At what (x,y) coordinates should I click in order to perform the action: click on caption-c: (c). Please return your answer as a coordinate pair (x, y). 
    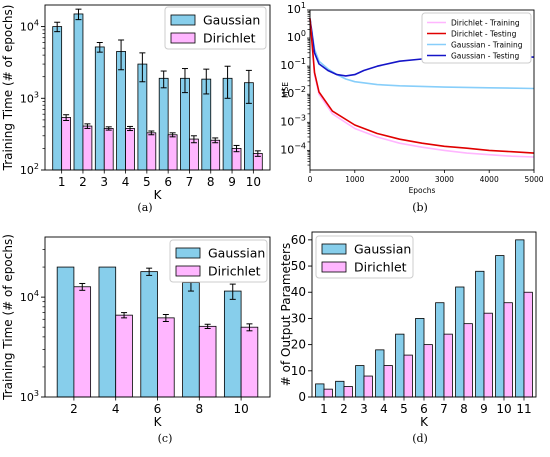
    Looking at the image, I should click on (165, 438).